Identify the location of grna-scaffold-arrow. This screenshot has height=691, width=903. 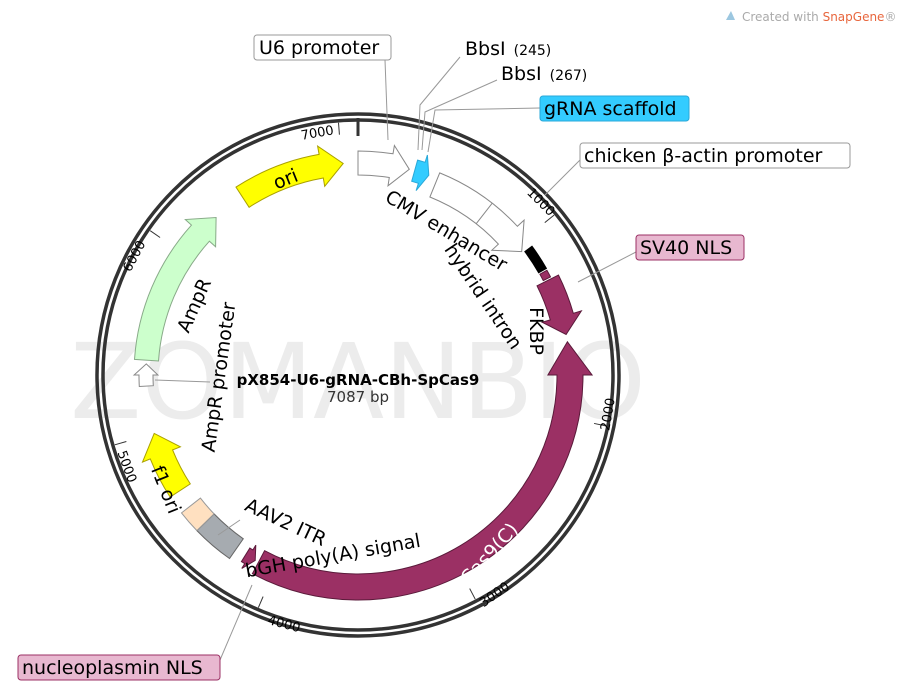
(420, 172).